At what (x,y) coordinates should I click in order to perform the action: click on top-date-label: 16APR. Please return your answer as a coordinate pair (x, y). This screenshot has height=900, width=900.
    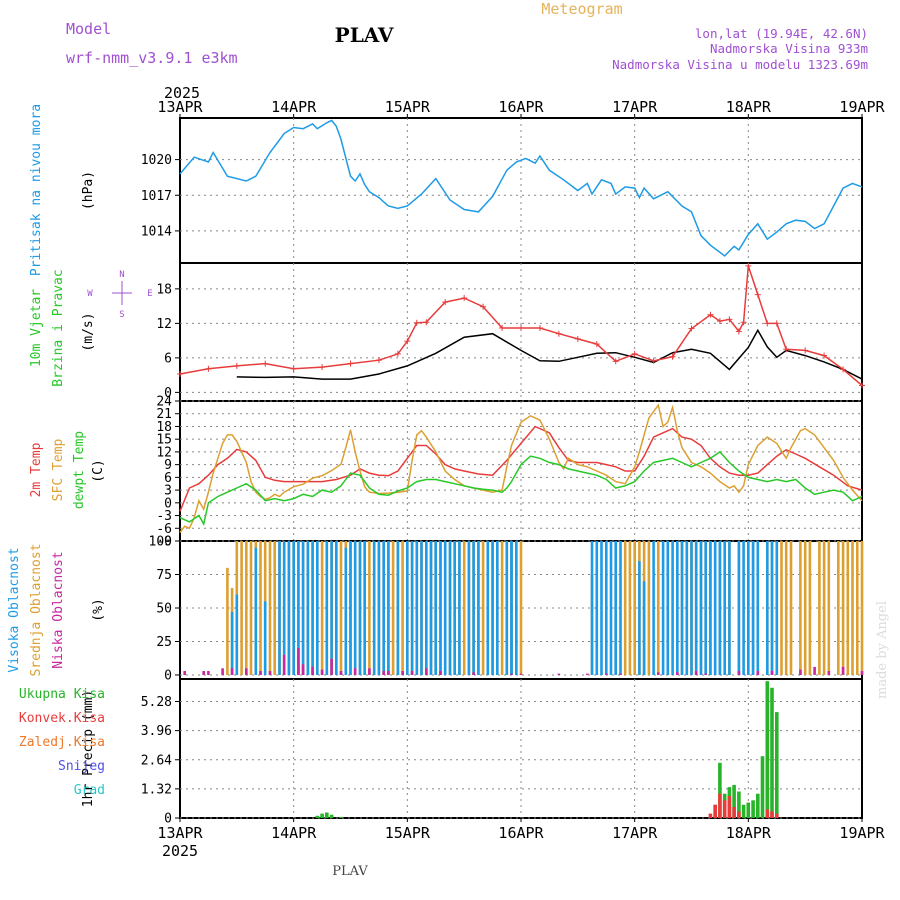
    Looking at the image, I should click on (521, 107).